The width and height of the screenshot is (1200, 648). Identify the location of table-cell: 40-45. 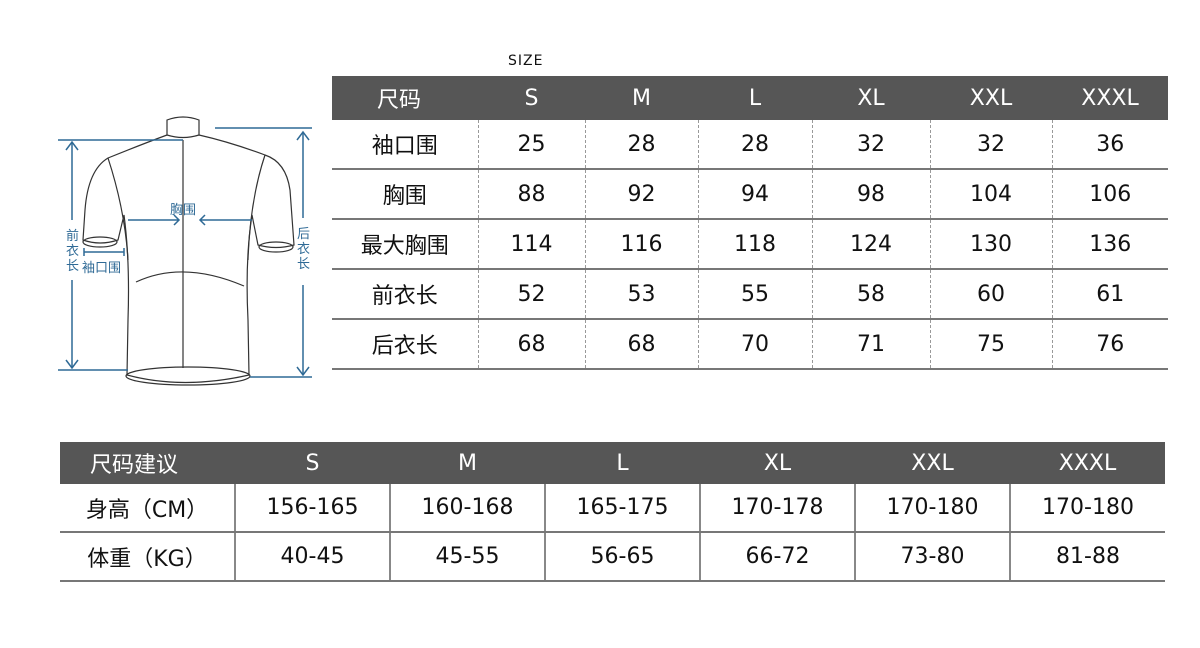
(312, 557).